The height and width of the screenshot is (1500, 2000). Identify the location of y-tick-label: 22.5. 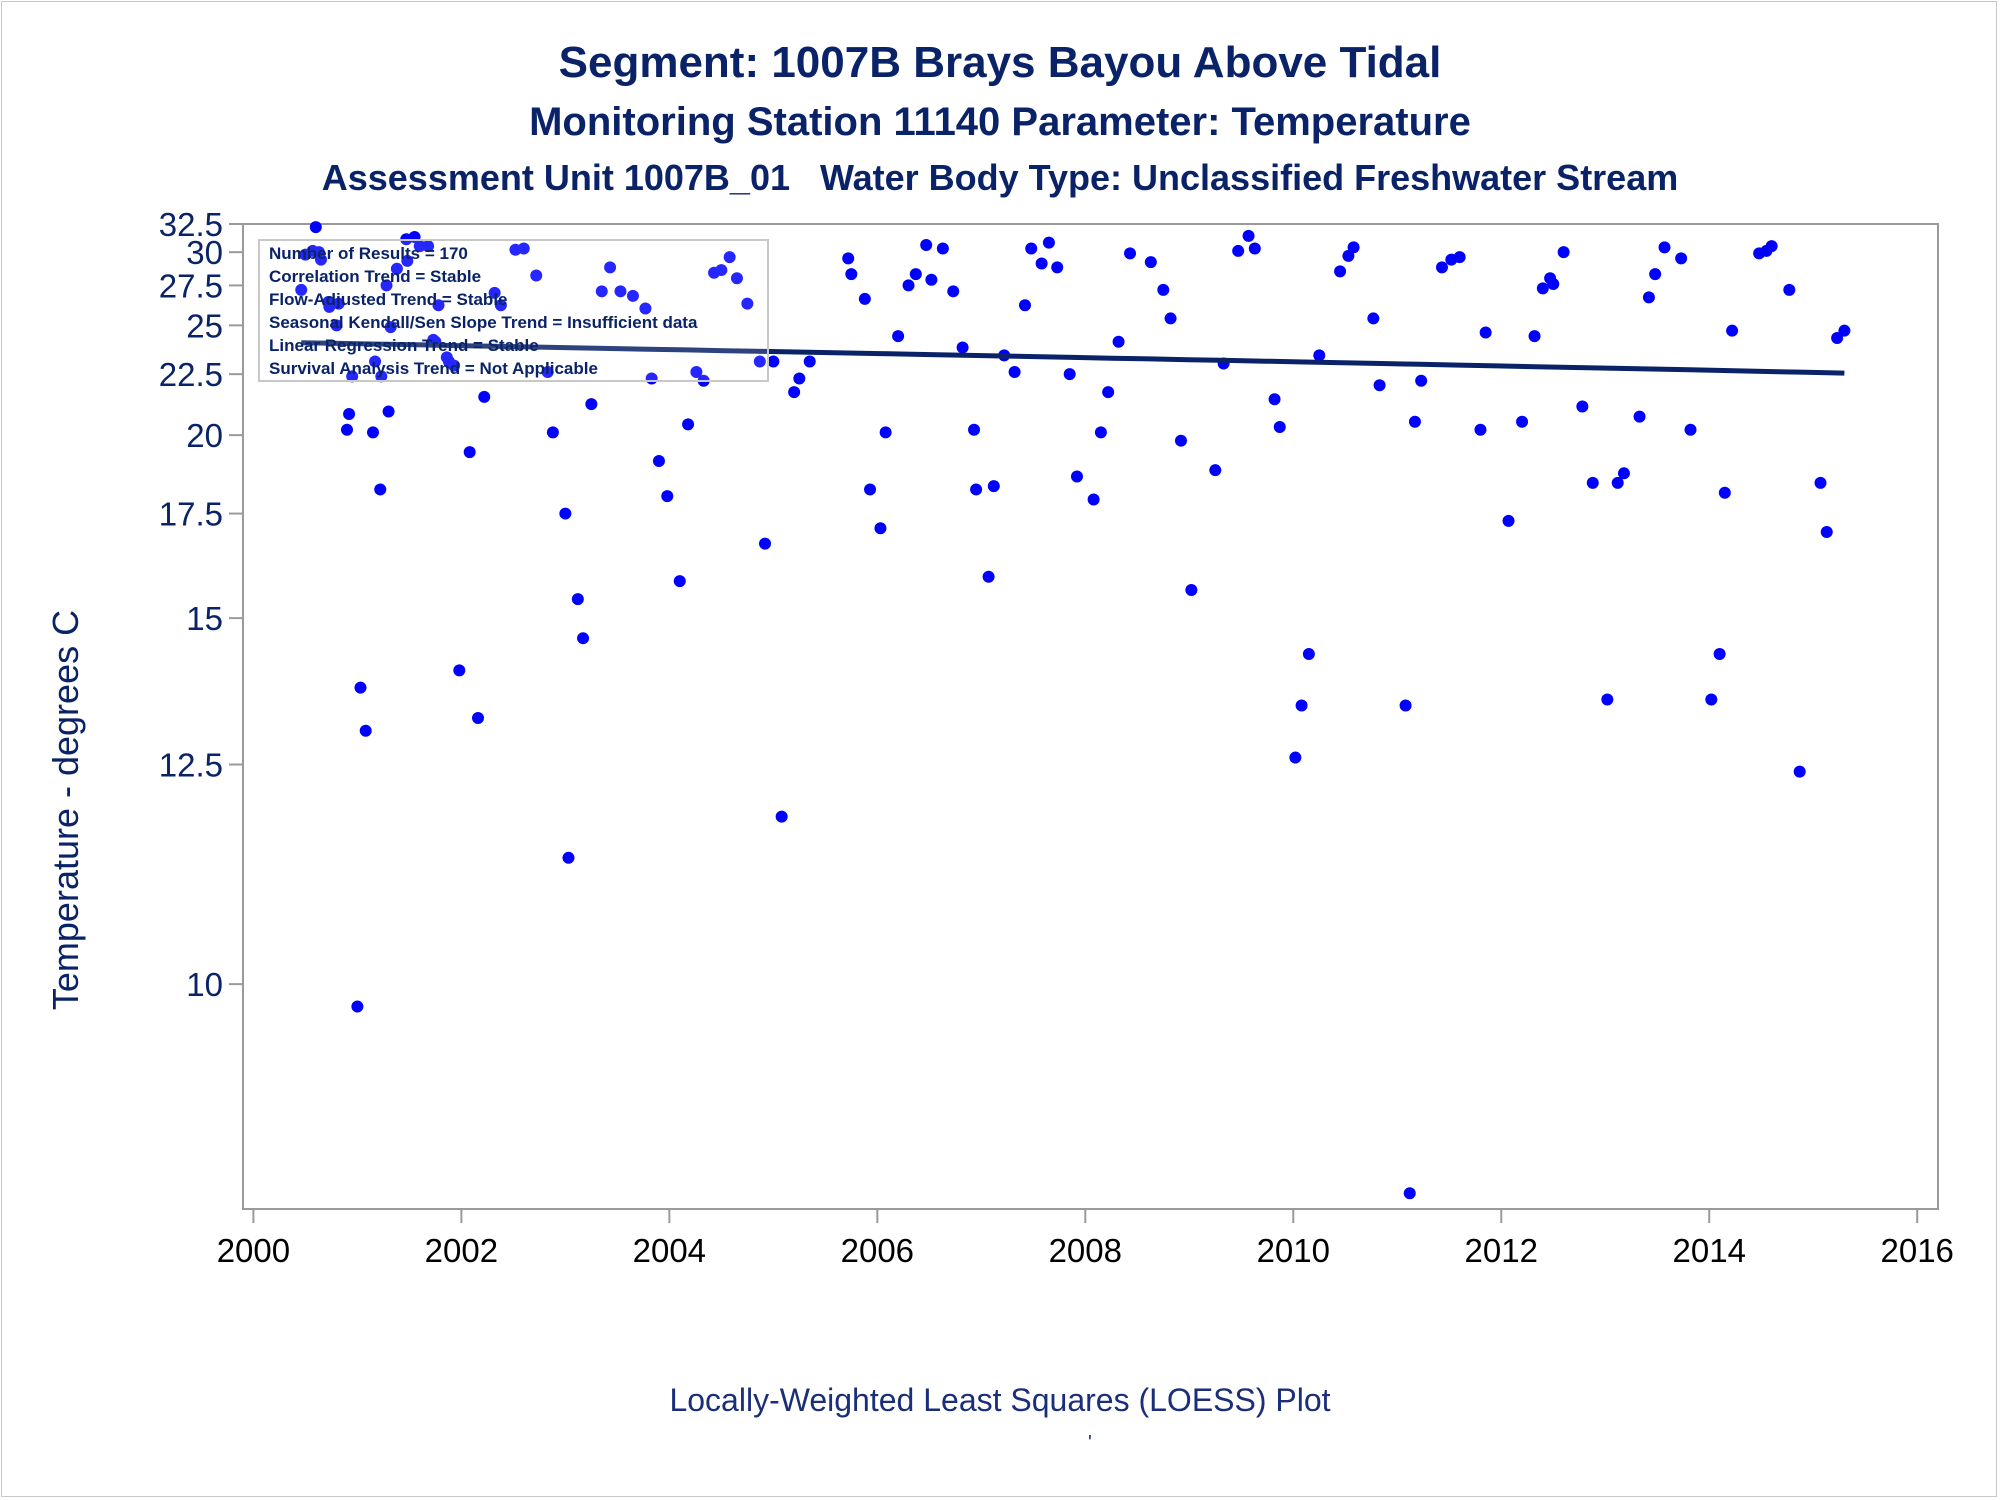
(191, 374).